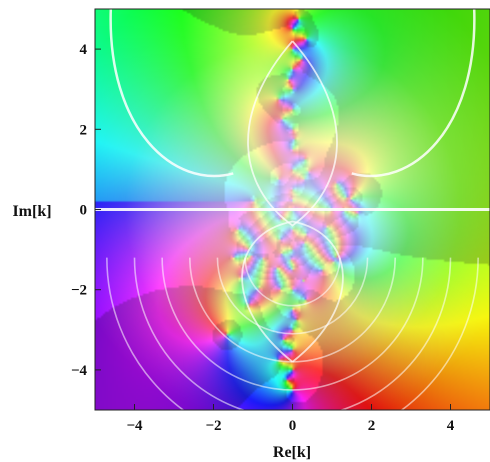 The width and height of the screenshot is (490, 462). I want to click on x-axis-label: Re[k], so click(292, 452).